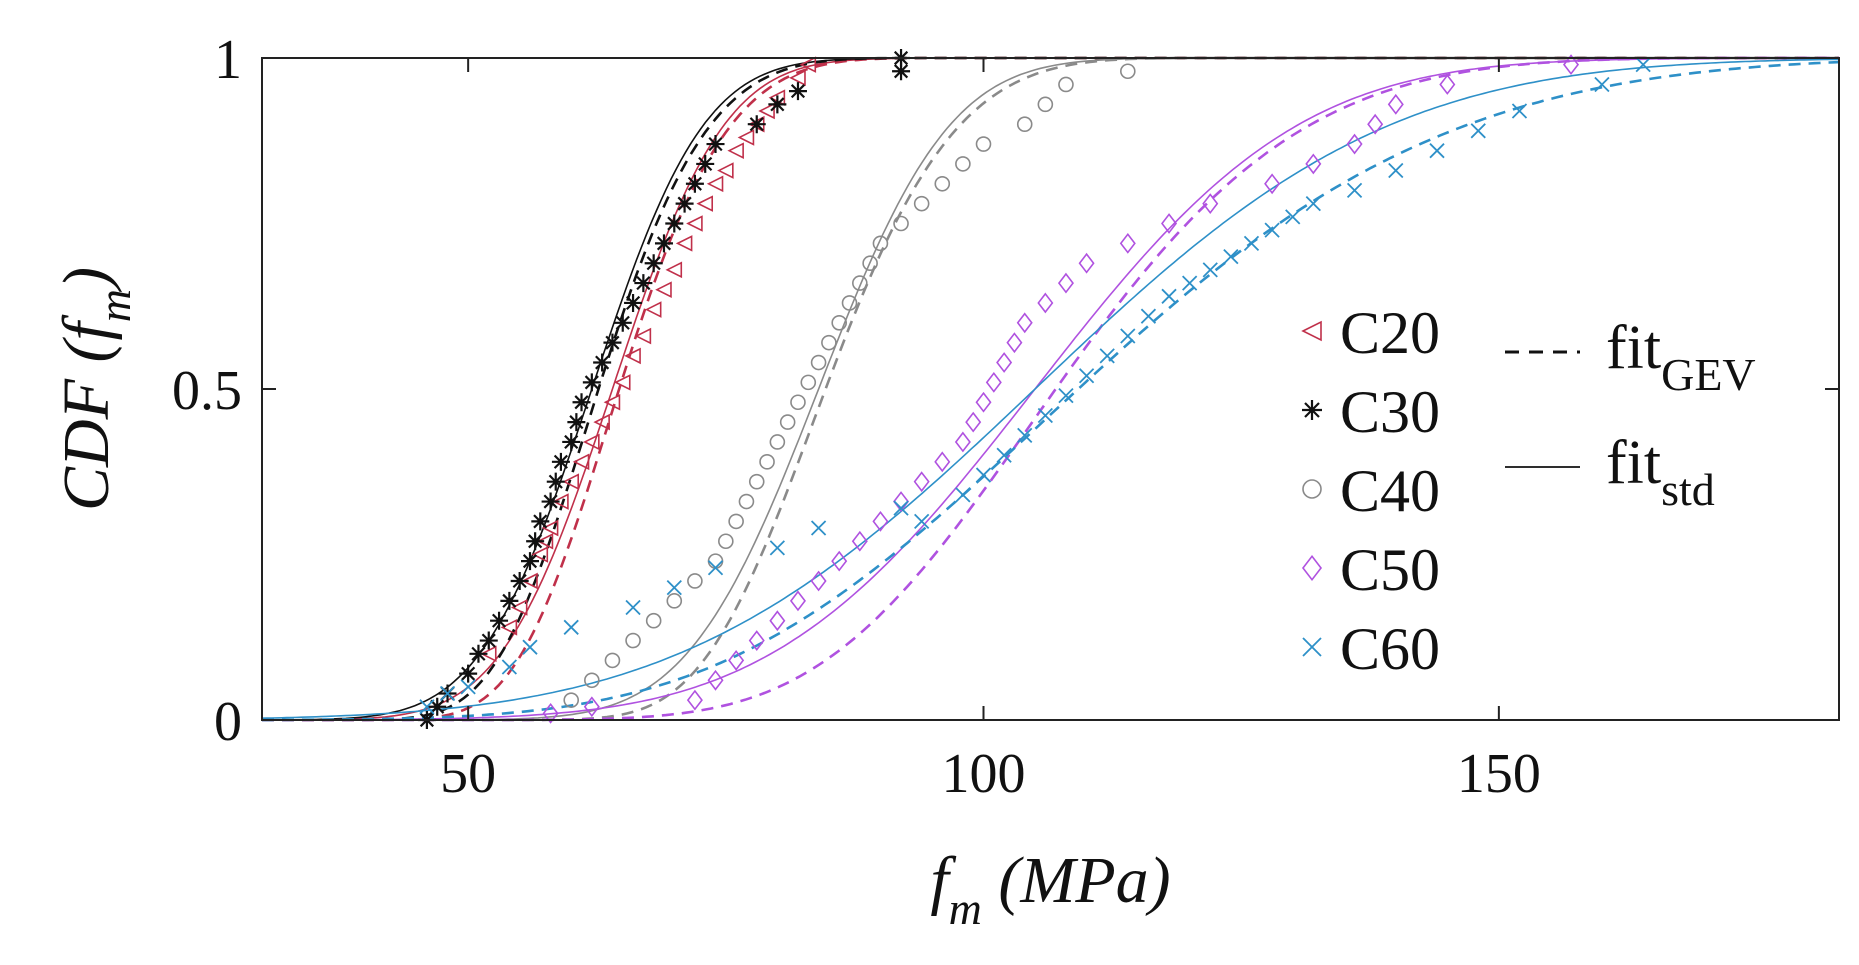 The width and height of the screenshot is (1859, 965). What do you see at coordinates (1312, 568) in the screenshot?
I see `legend-marker-c50` at bounding box center [1312, 568].